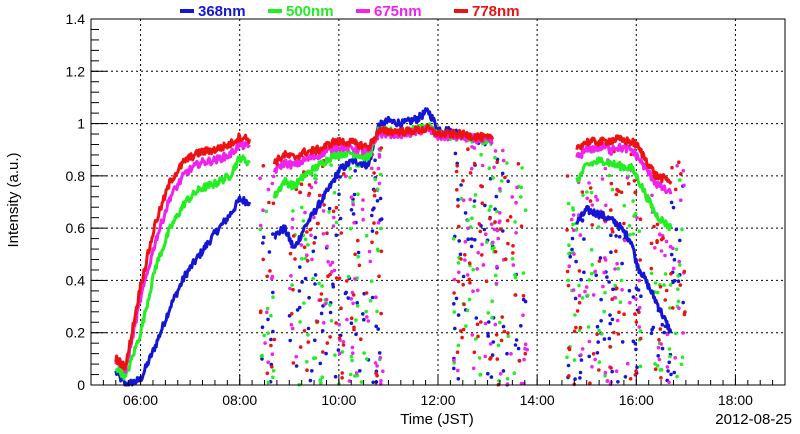 The image size is (800, 434). I want to click on legend-label-368nm: 368nm, so click(222, 11).